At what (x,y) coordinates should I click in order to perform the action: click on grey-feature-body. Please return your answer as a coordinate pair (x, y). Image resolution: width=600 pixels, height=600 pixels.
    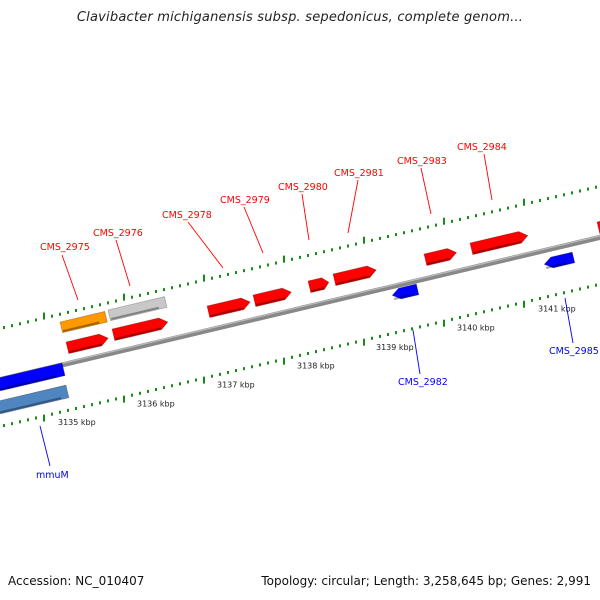
    Looking at the image, I should click on (137, 308).